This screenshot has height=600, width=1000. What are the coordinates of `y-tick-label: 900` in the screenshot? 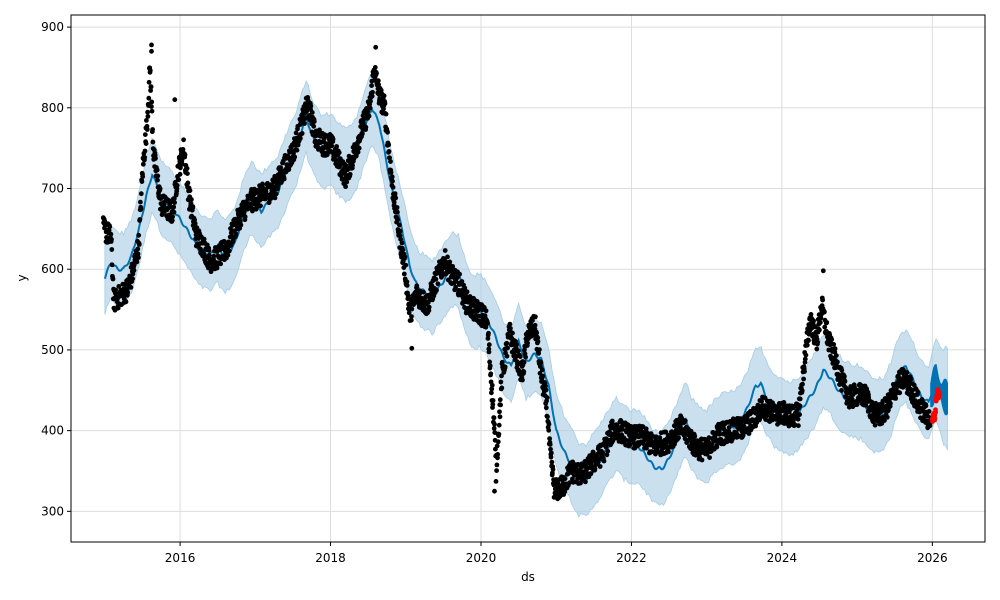 It's located at (52, 27).